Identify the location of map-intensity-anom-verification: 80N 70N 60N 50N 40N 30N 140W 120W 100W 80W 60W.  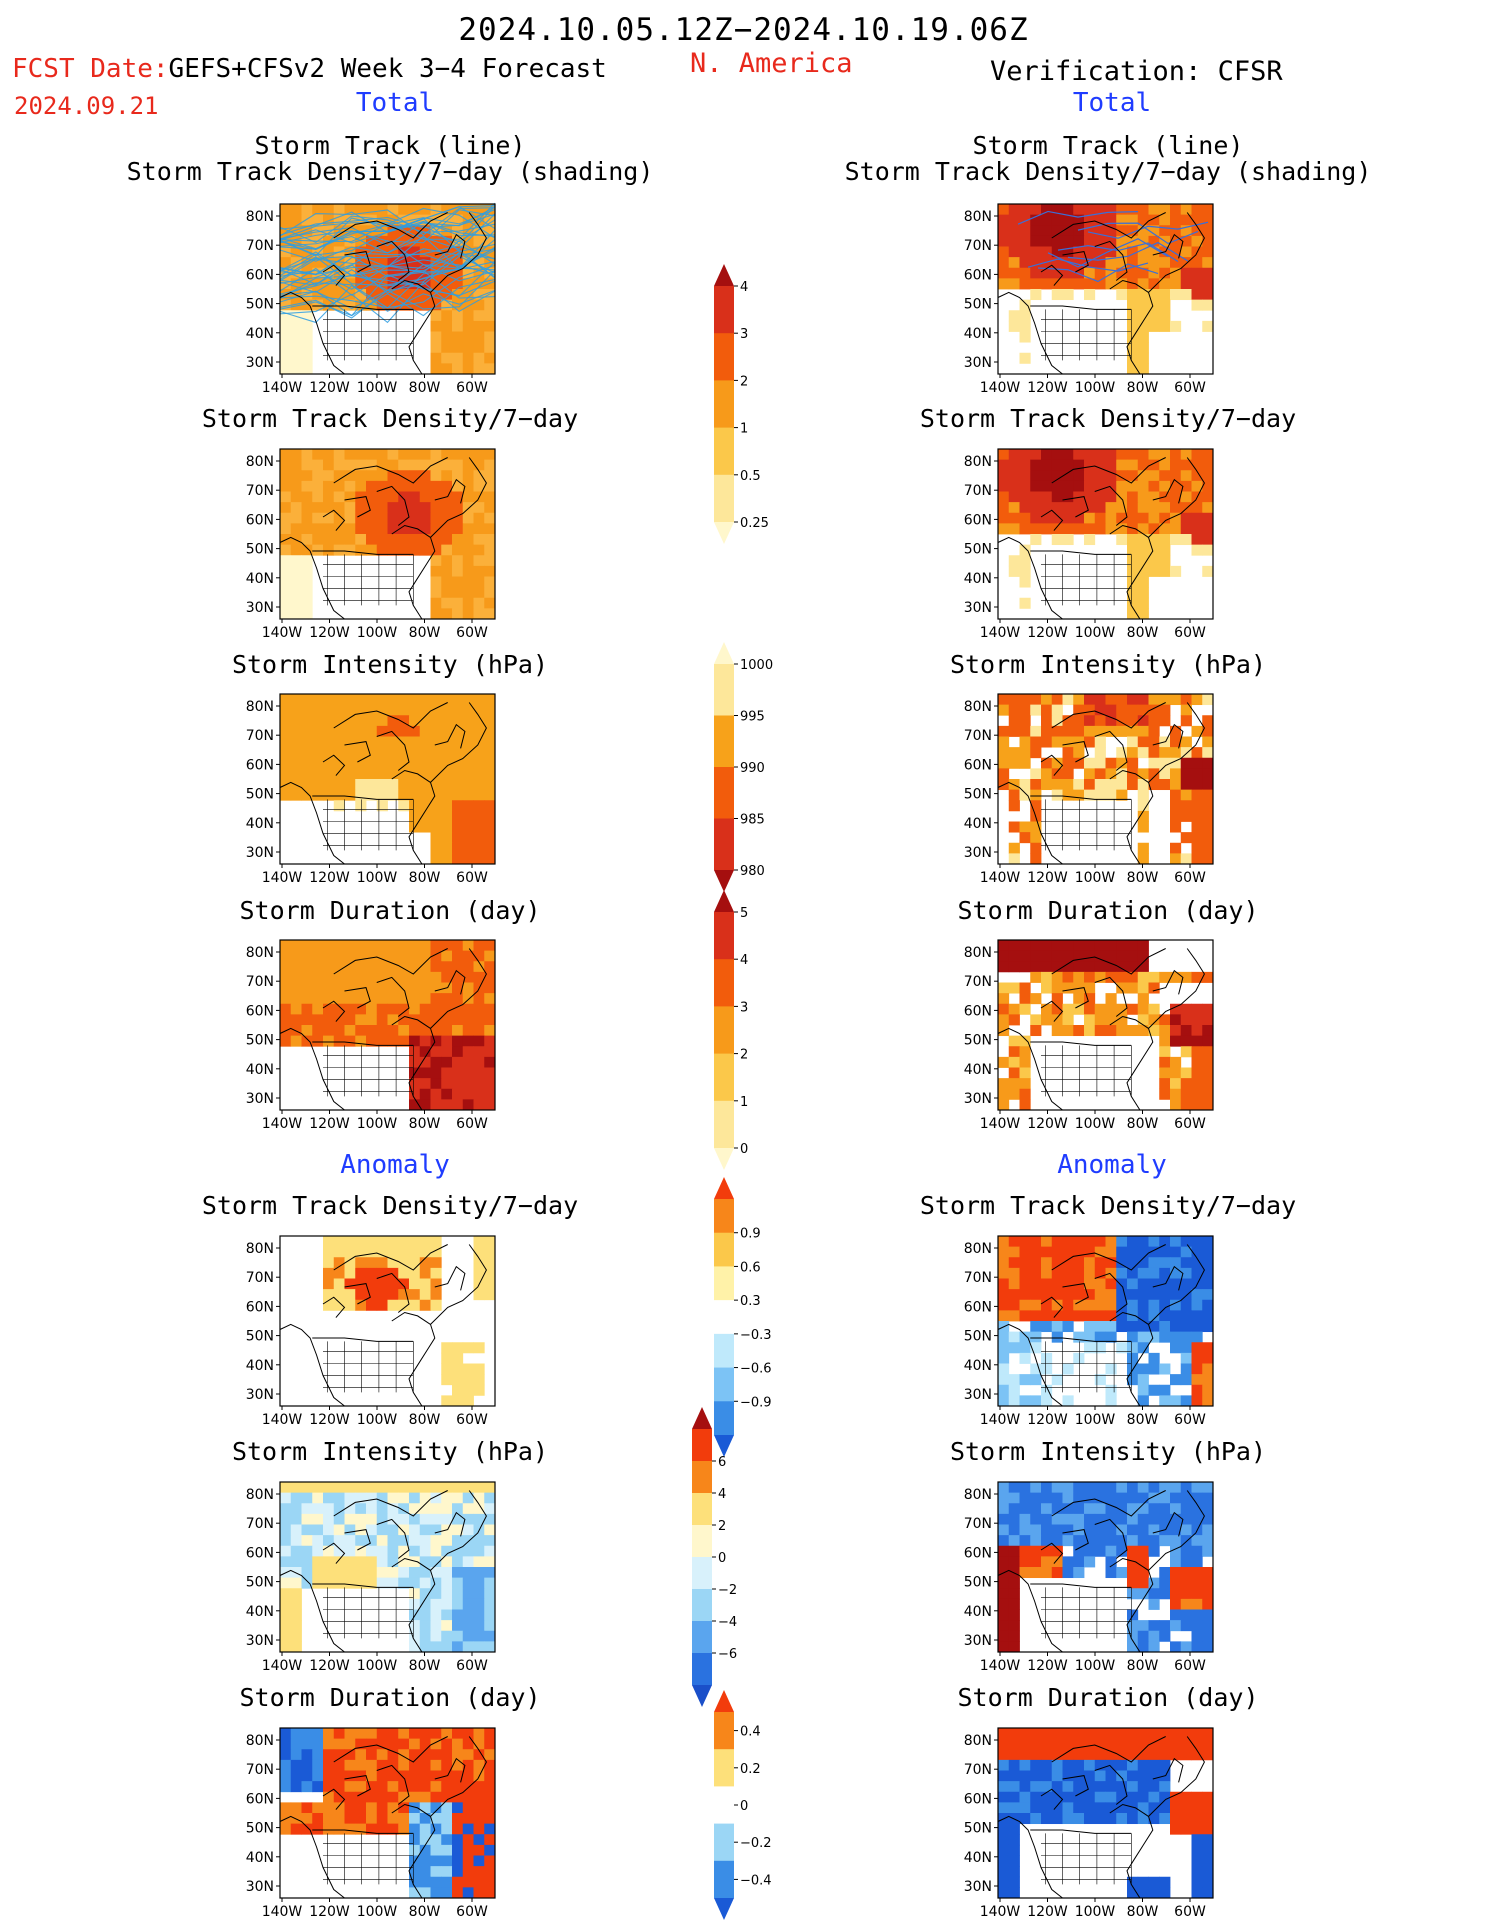
(1085, 1574).